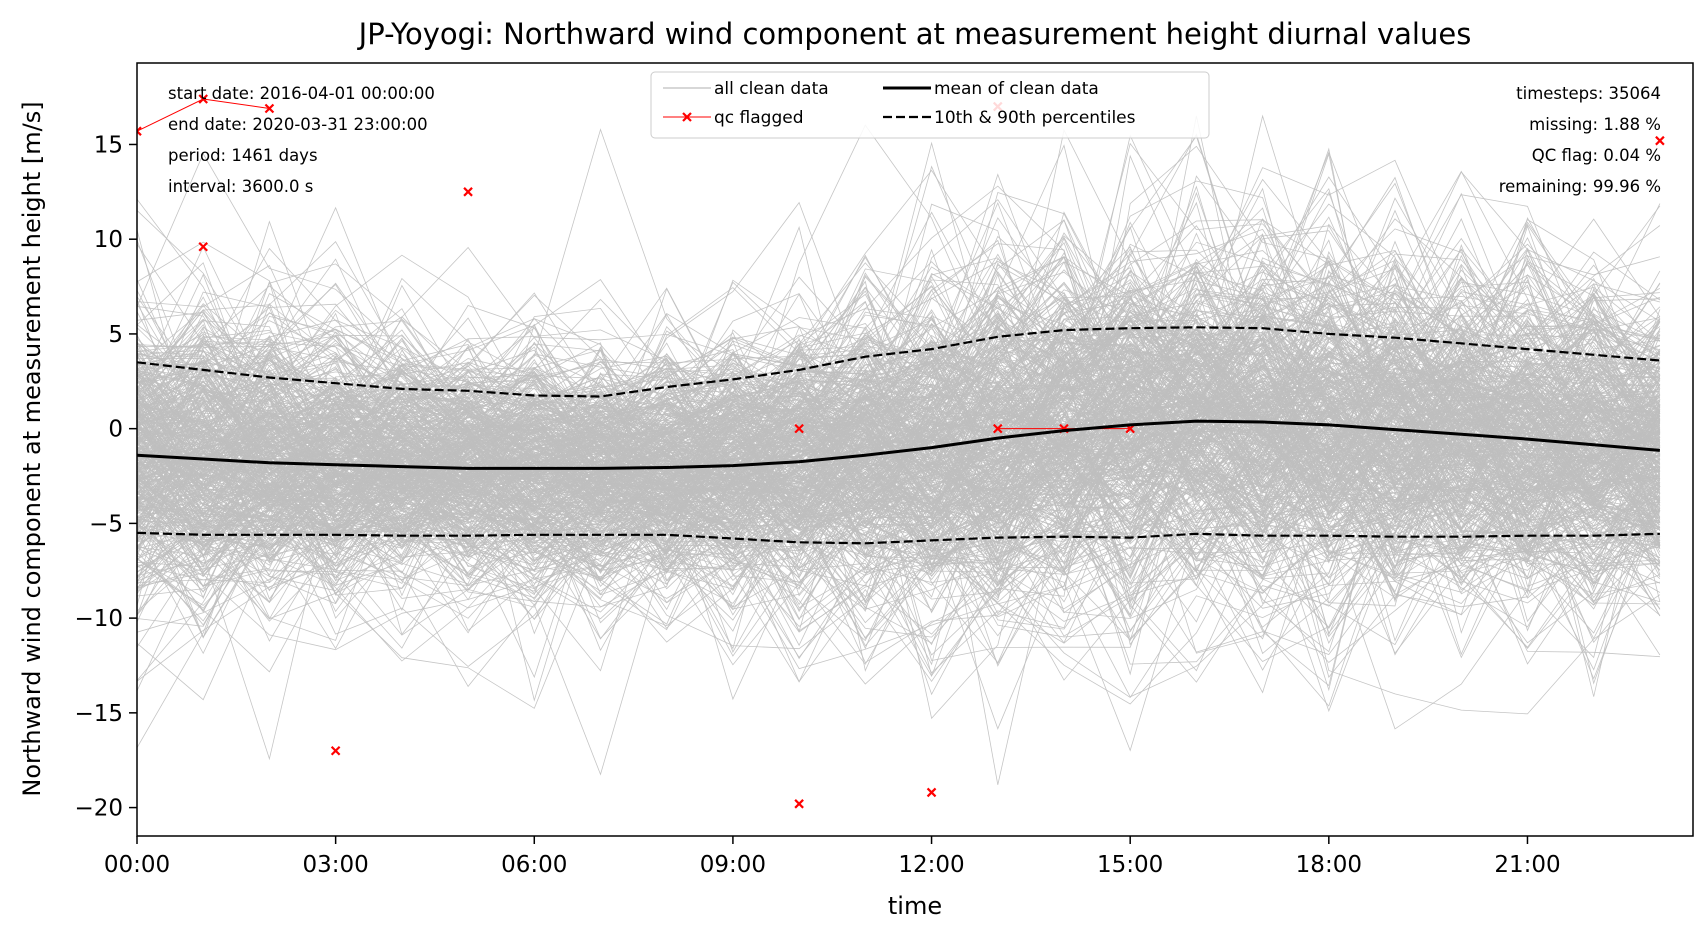 The width and height of the screenshot is (1707, 939). Describe the element at coordinates (115, 430) in the screenshot. I see `y-tick-label: 0` at that location.